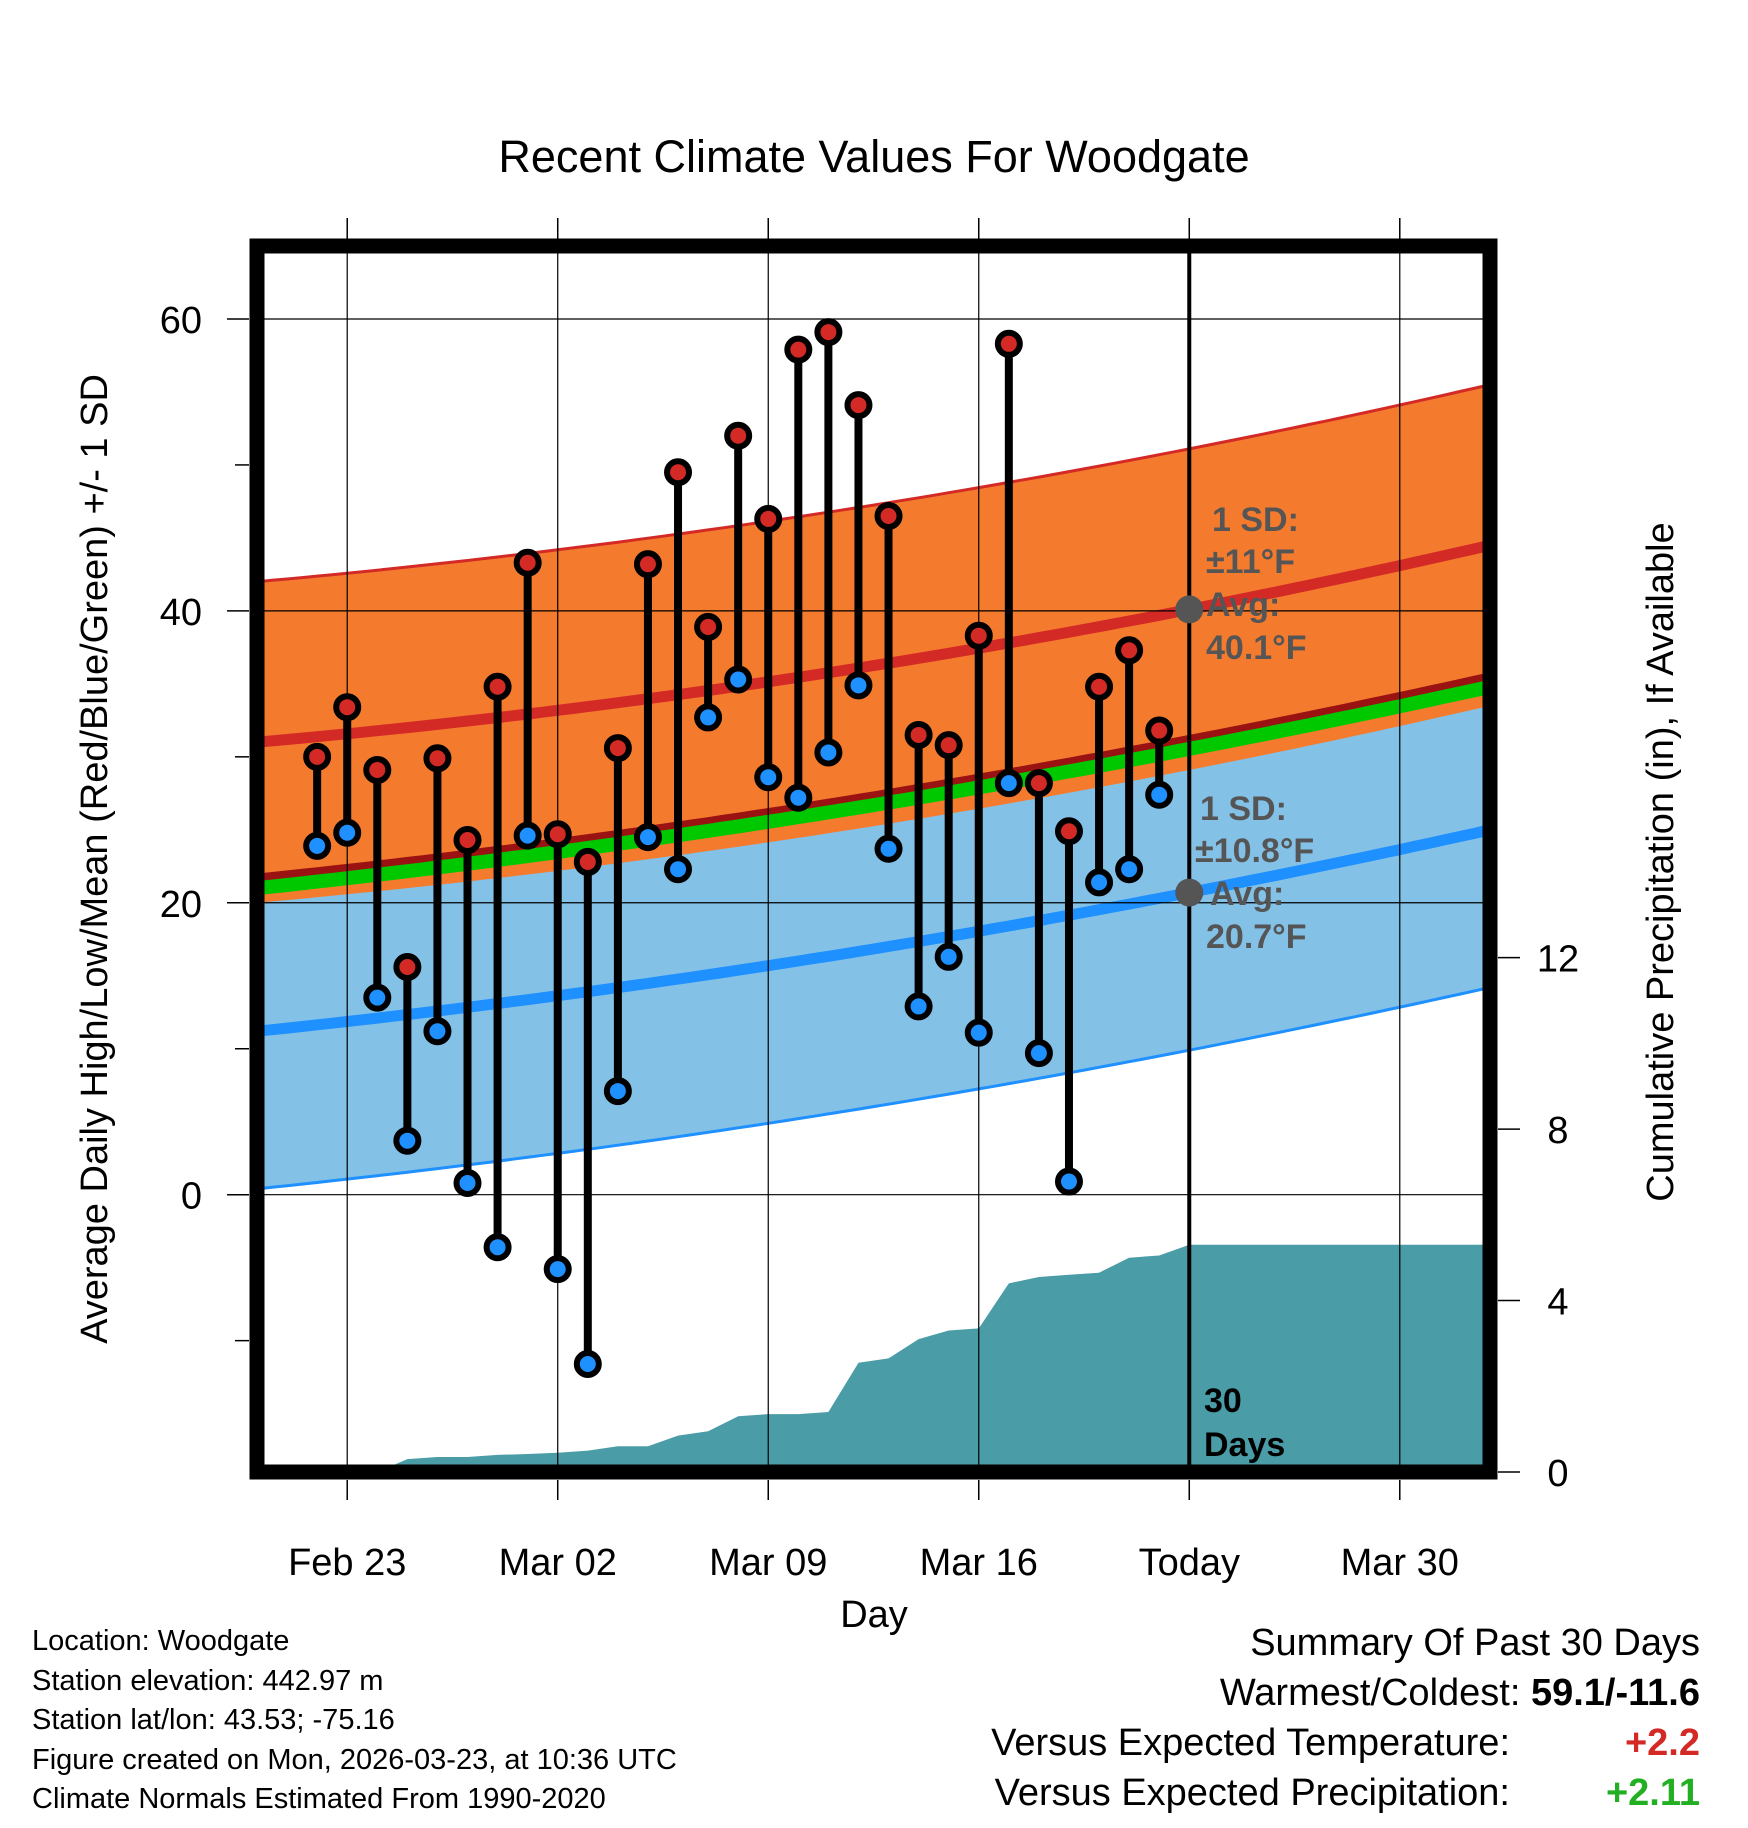 The image size is (1748, 1828). I want to click on y2-tick-label: 4, so click(1557, 1303).